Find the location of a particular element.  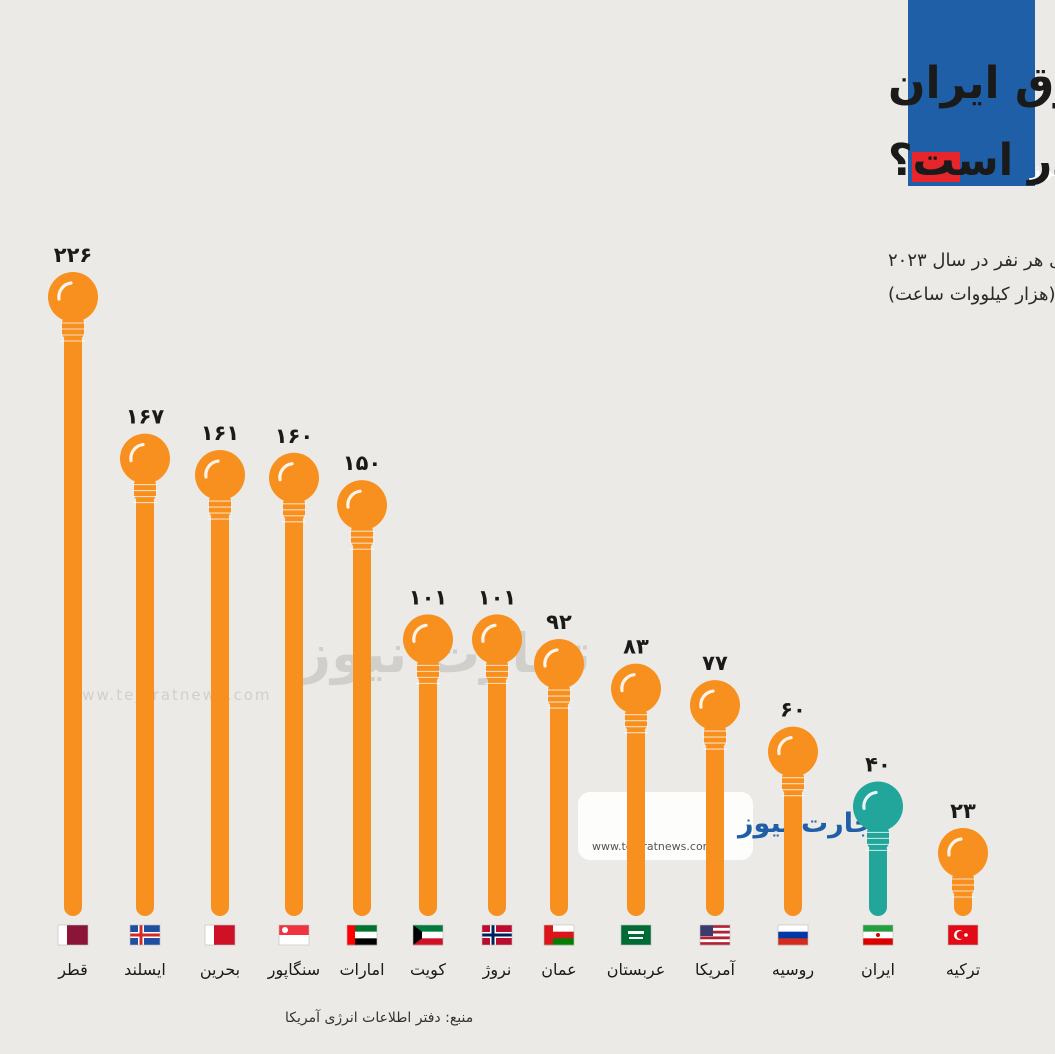

bar-4: ۱۵۰ امارات is located at coordinates (362, 715).